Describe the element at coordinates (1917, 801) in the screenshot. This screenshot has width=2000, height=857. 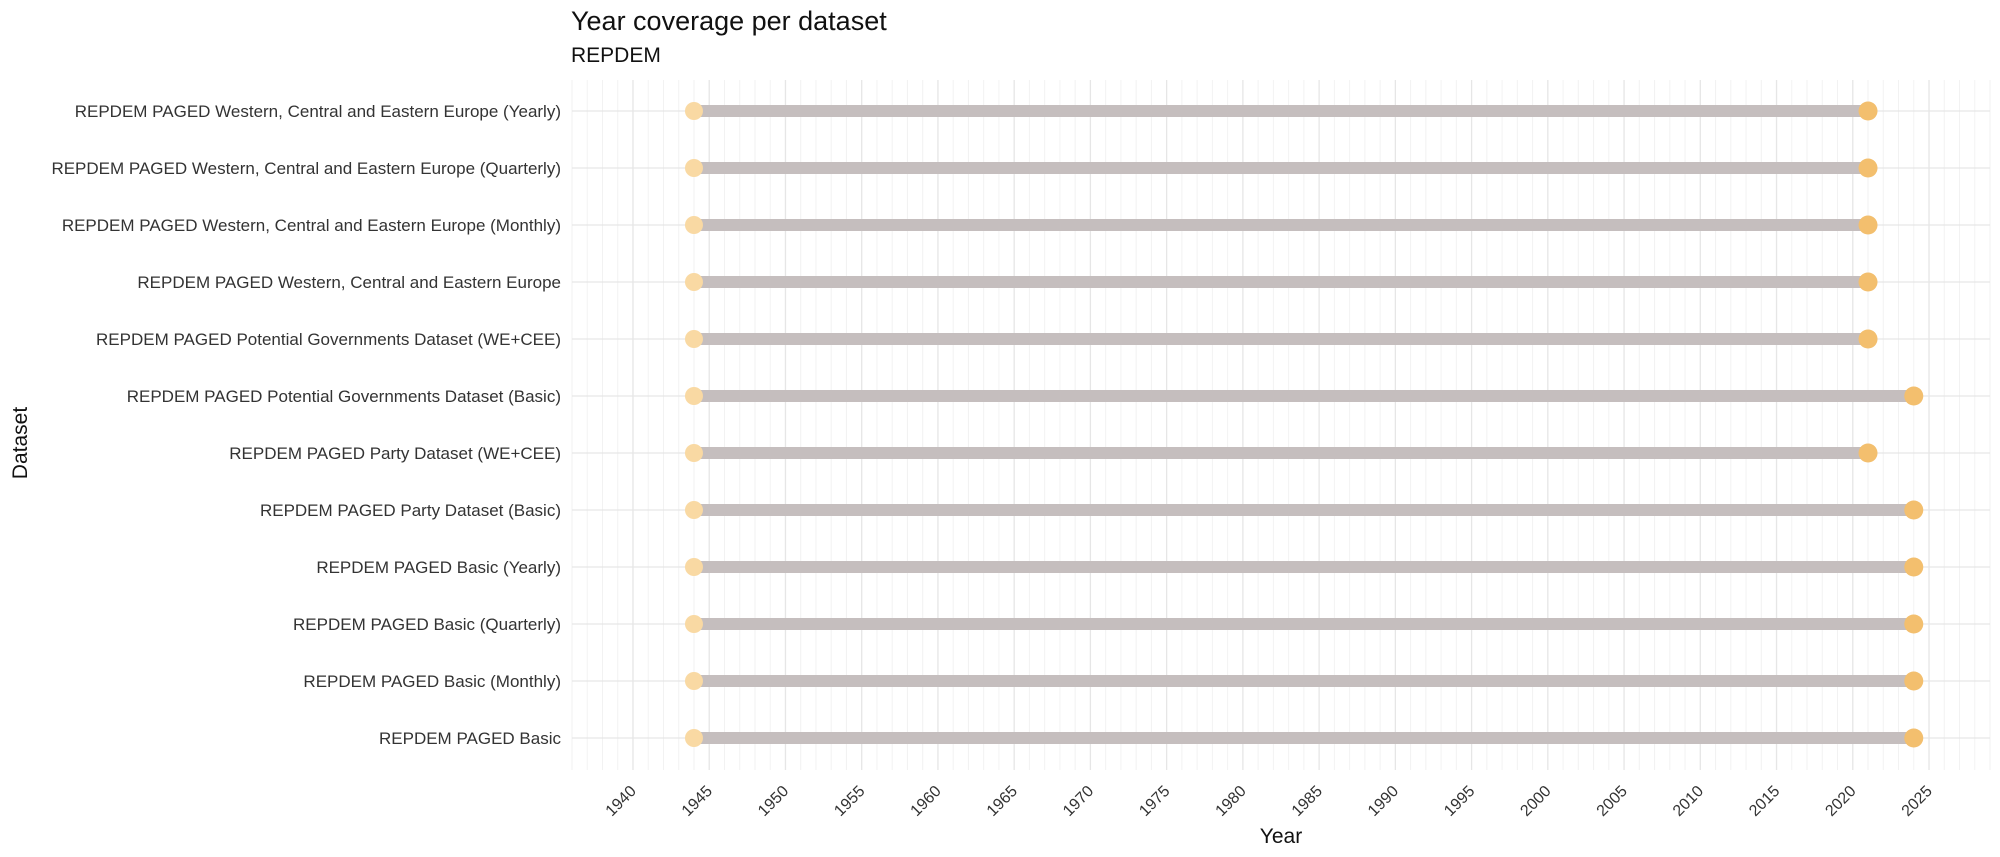
I see `x-tick-label: 2025` at that location.